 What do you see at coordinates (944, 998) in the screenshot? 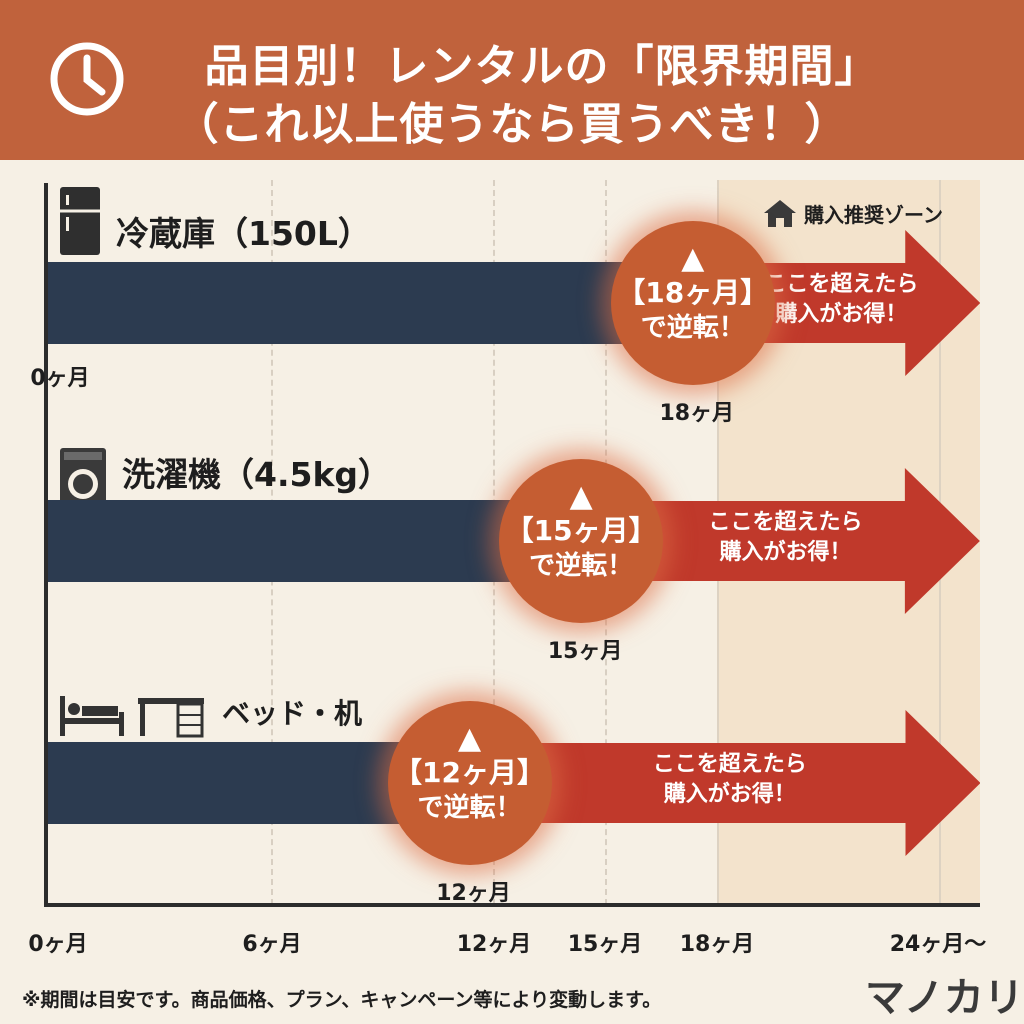
I see `brand-logo: マノカリ` at bounding box center [944, 998].